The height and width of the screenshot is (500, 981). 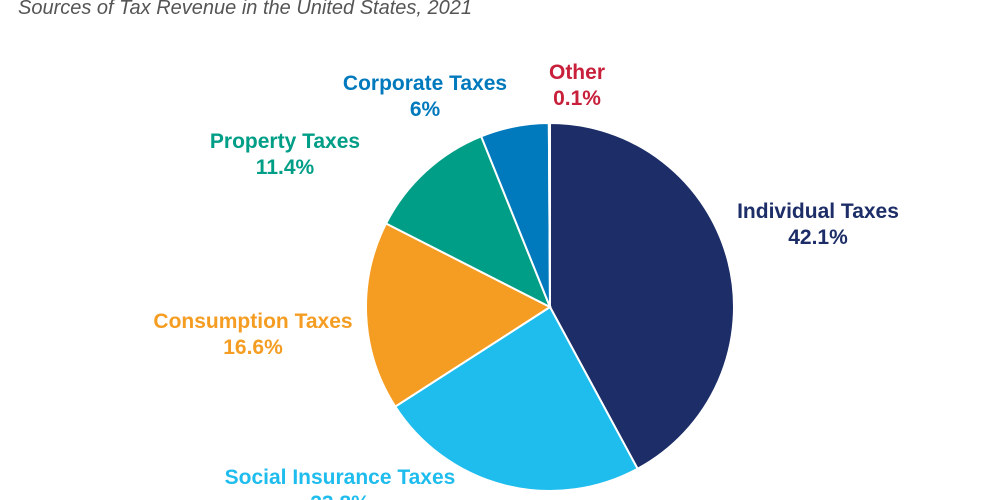 What do you see at coordinates (253, 347) in the screenshot?
I see `slice-value-label: 16.6%` at bounding box center [253, 347].